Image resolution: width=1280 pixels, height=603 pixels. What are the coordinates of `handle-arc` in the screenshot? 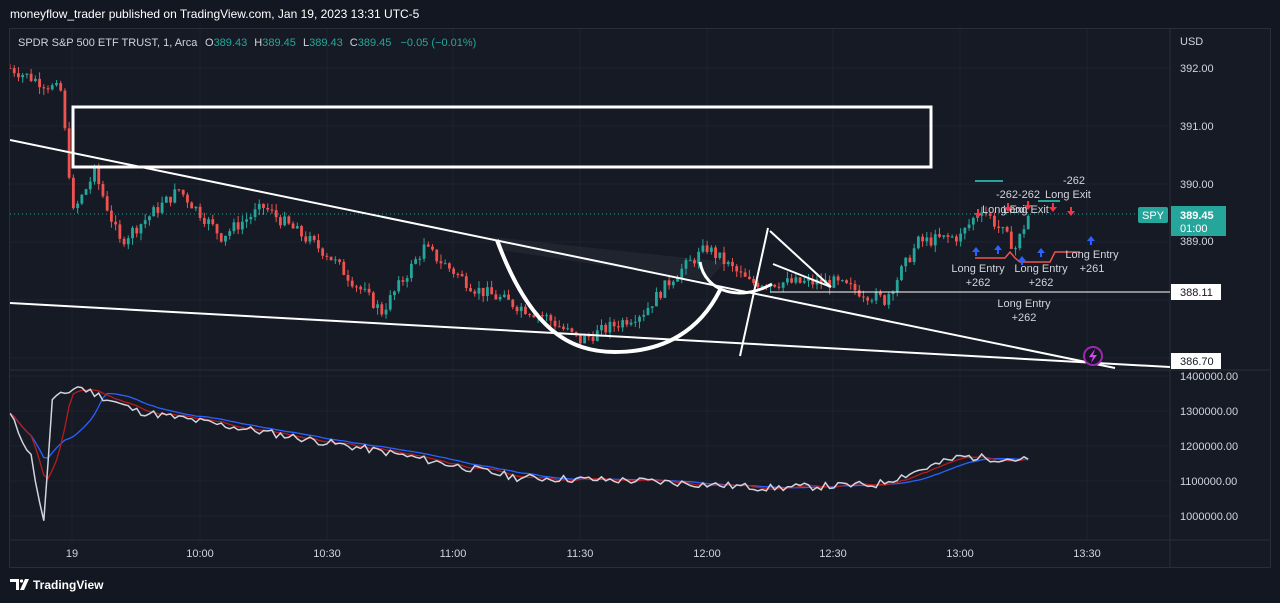 It's located at (735, 278).